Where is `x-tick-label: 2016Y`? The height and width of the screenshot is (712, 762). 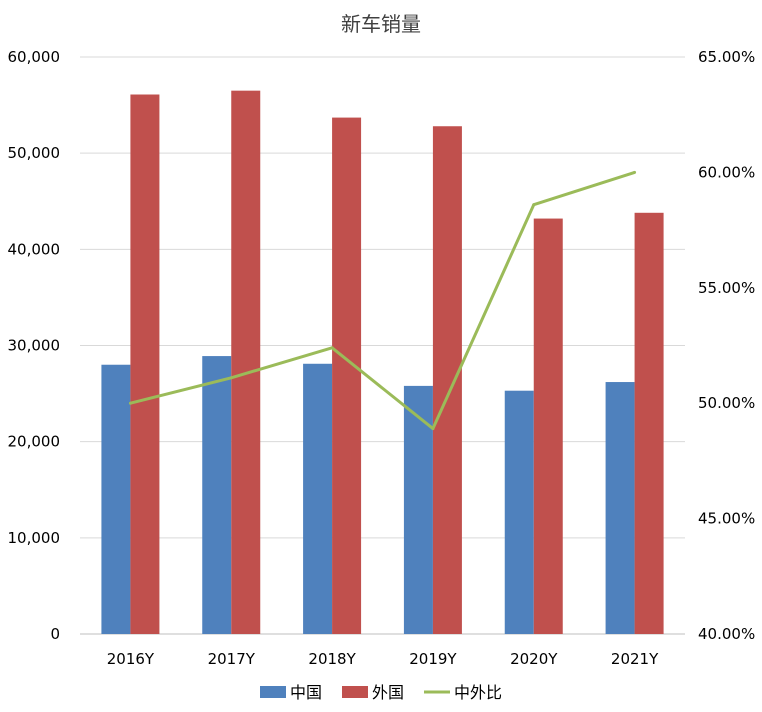
x-tick-label: 2016Y is located at coordinates (131, 659).